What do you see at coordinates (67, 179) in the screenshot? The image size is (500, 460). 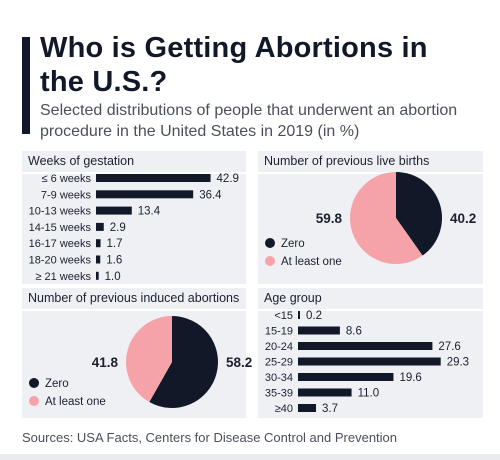 I see `bar-category-label: ≤ 6 weeks` at bounding box center [67, 179].